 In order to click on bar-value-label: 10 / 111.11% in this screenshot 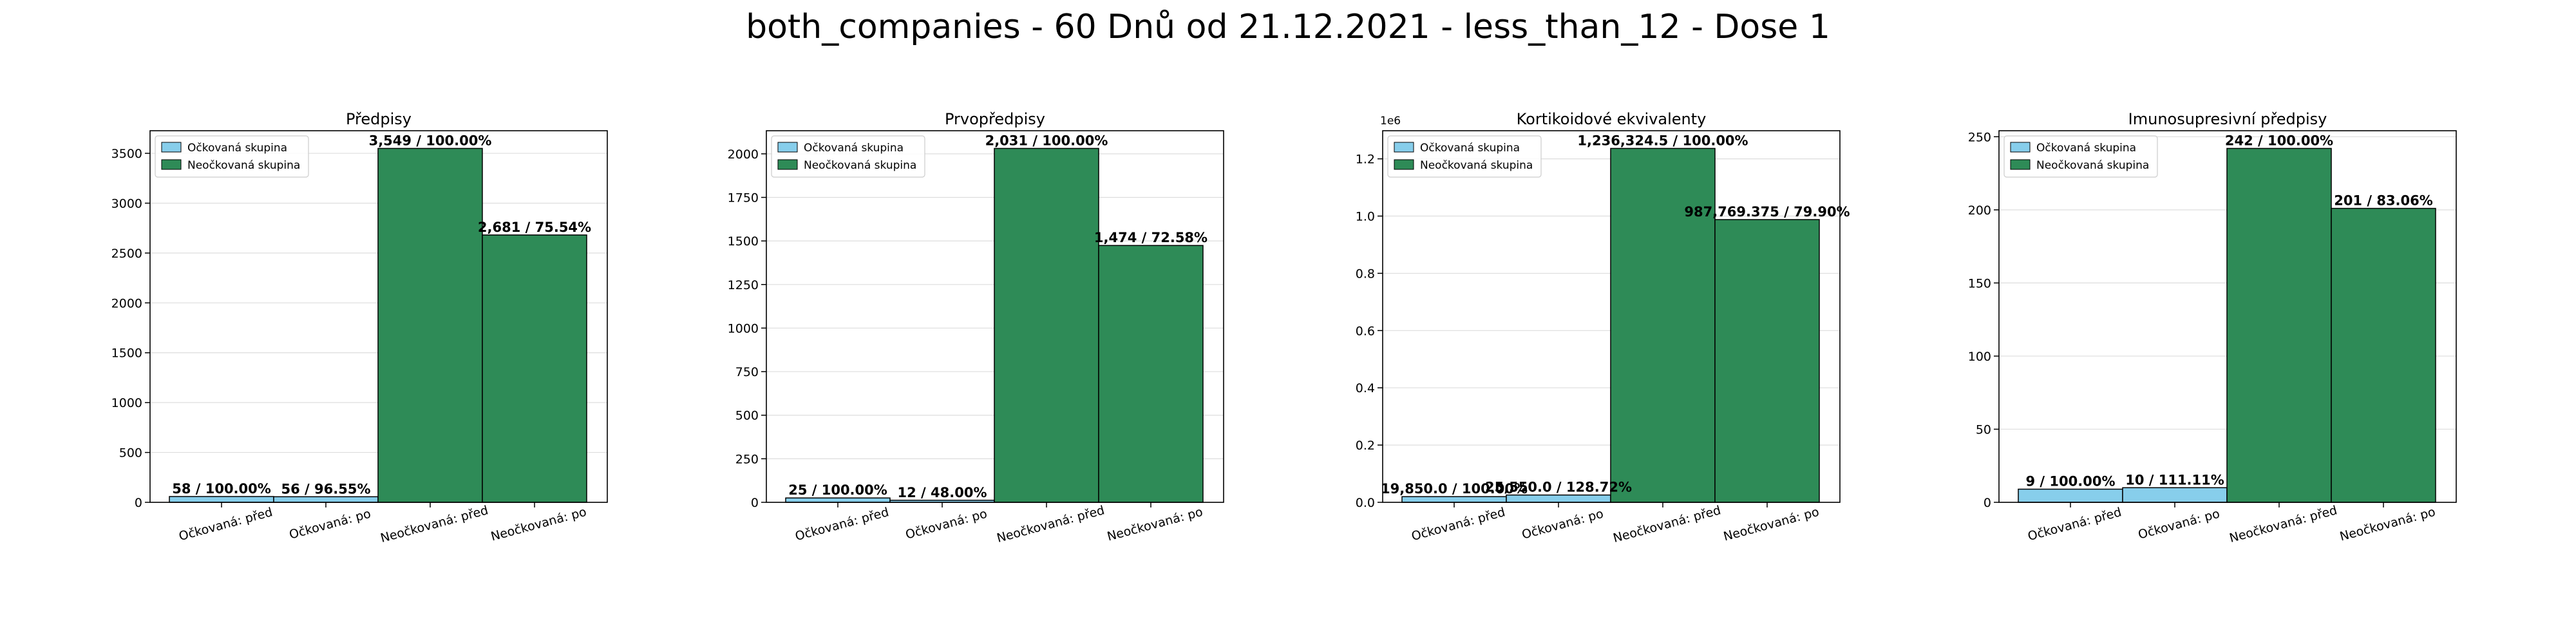, I will do `click(2174, 480)`.